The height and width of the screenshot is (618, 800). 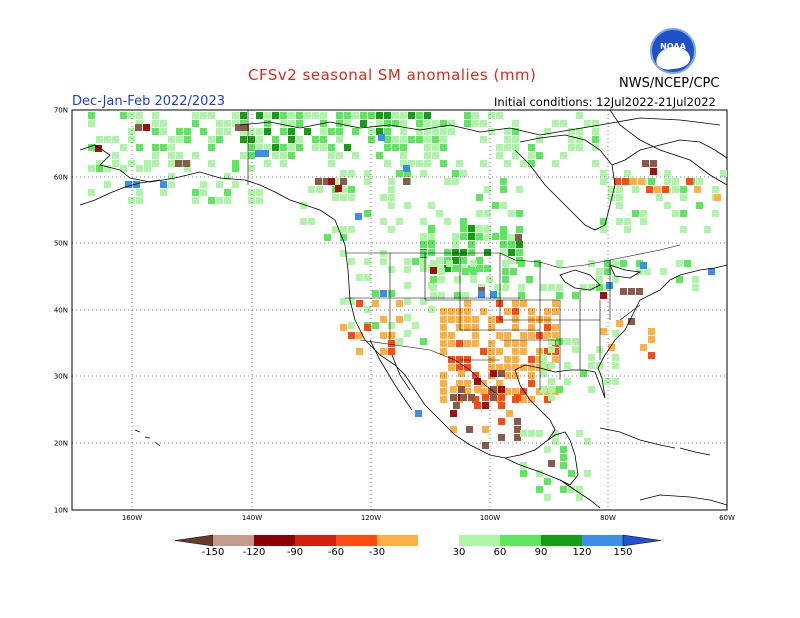 What do you see at coordinates (605, 102) in the screenshot?
I see `initial-conditions-label: Initial conditions: 12Jul2022-21Jul2022` at bounding box center [605, 102].